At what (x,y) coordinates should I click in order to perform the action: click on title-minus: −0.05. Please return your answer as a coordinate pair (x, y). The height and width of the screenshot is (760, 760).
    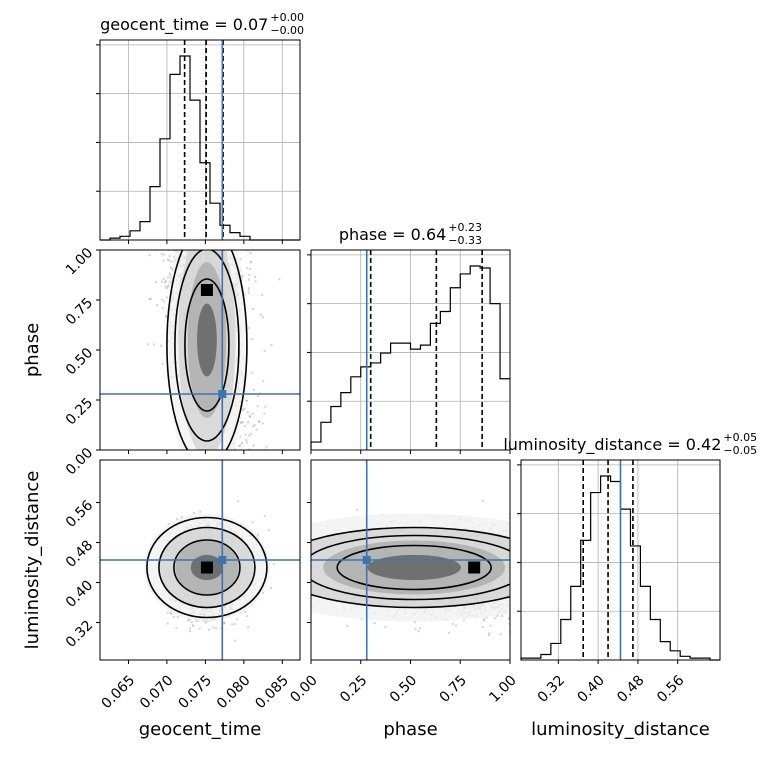
    Looking at the image, I should click on (740, 450).